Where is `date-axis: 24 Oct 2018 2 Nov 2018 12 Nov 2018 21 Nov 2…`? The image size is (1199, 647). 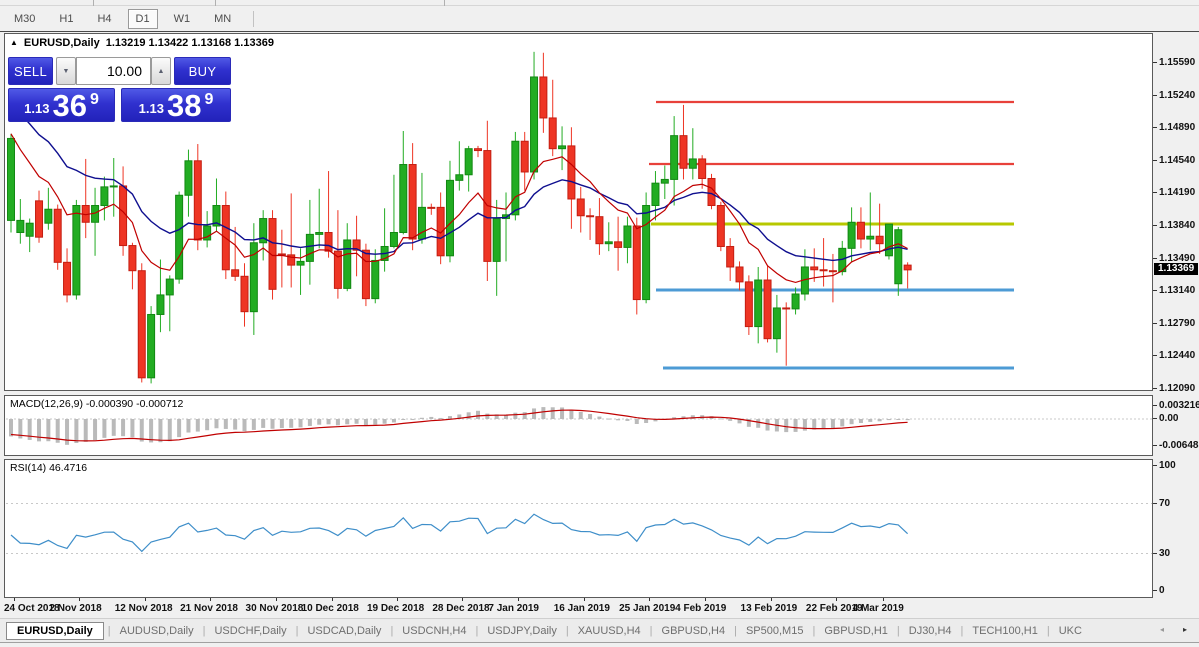
date-axis: 24 Oct 2018 2 Nov 2018 12 Nov 2018 21 Nov 2… is located at coordinates (601, 608).